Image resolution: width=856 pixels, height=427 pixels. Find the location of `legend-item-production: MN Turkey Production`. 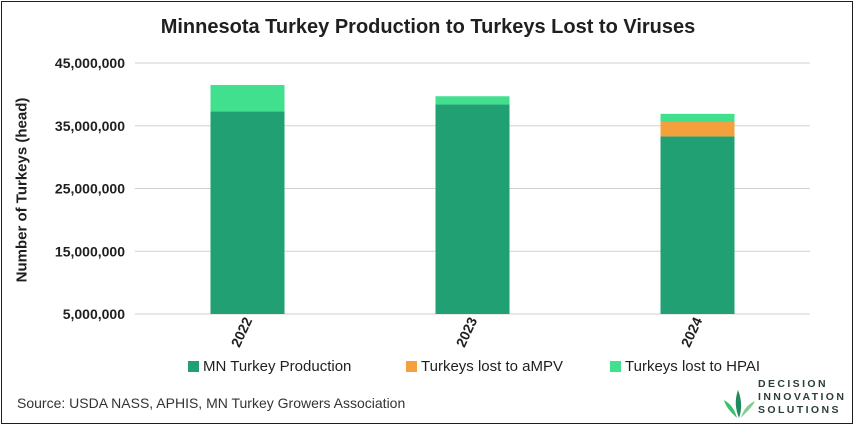

legend-item-production: MN Turkey Production is located at coordinates (269, 366).